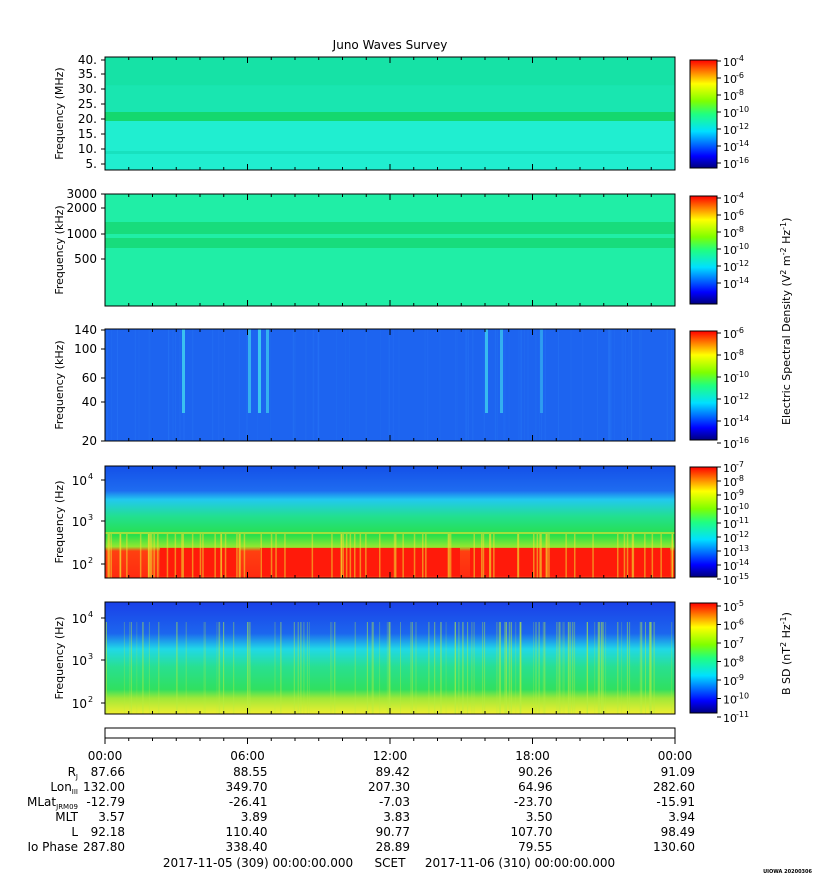  Describe the element at coordinates (393, 847) in the screenshot. I see `ephemeris-value: 28.89` at that location.